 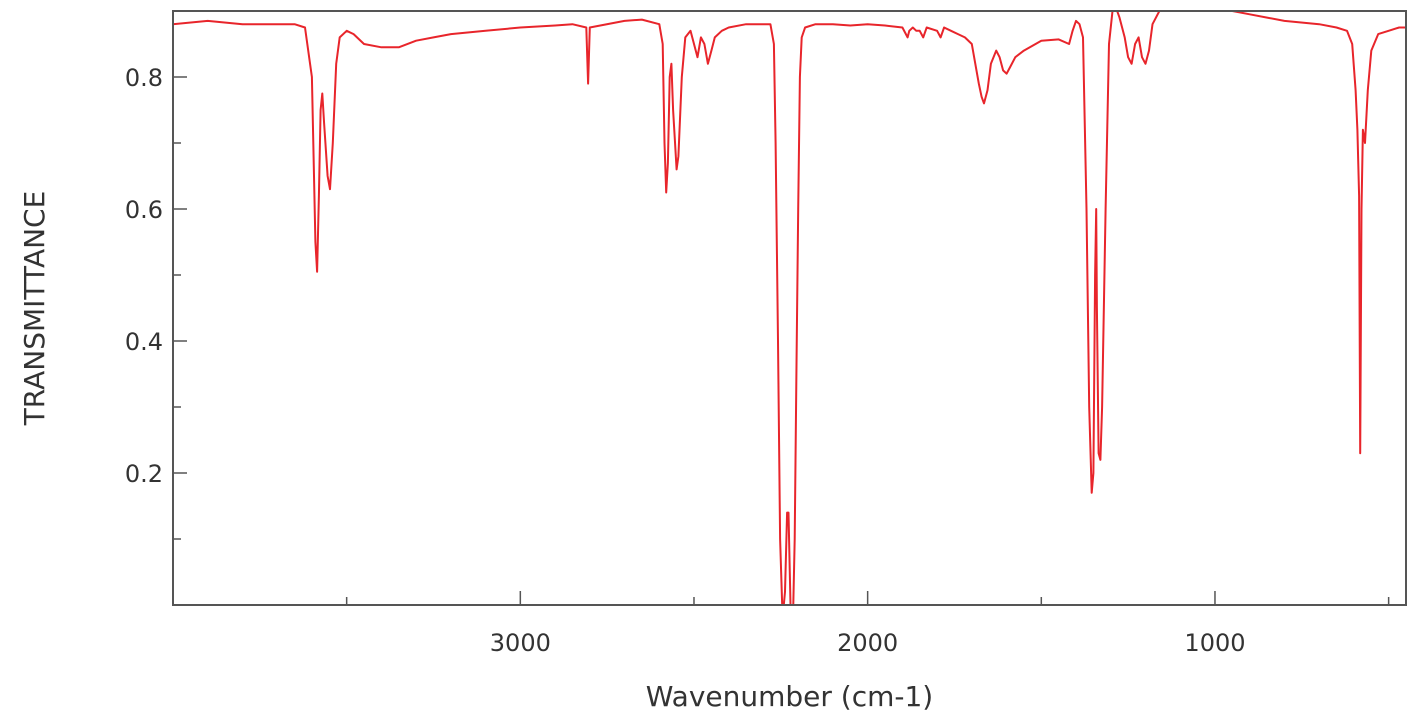 What do you see at coordinates (144, 342) in the screenshot?
I see `y-tick-label: 0.4` at bounding box center [144, 342].